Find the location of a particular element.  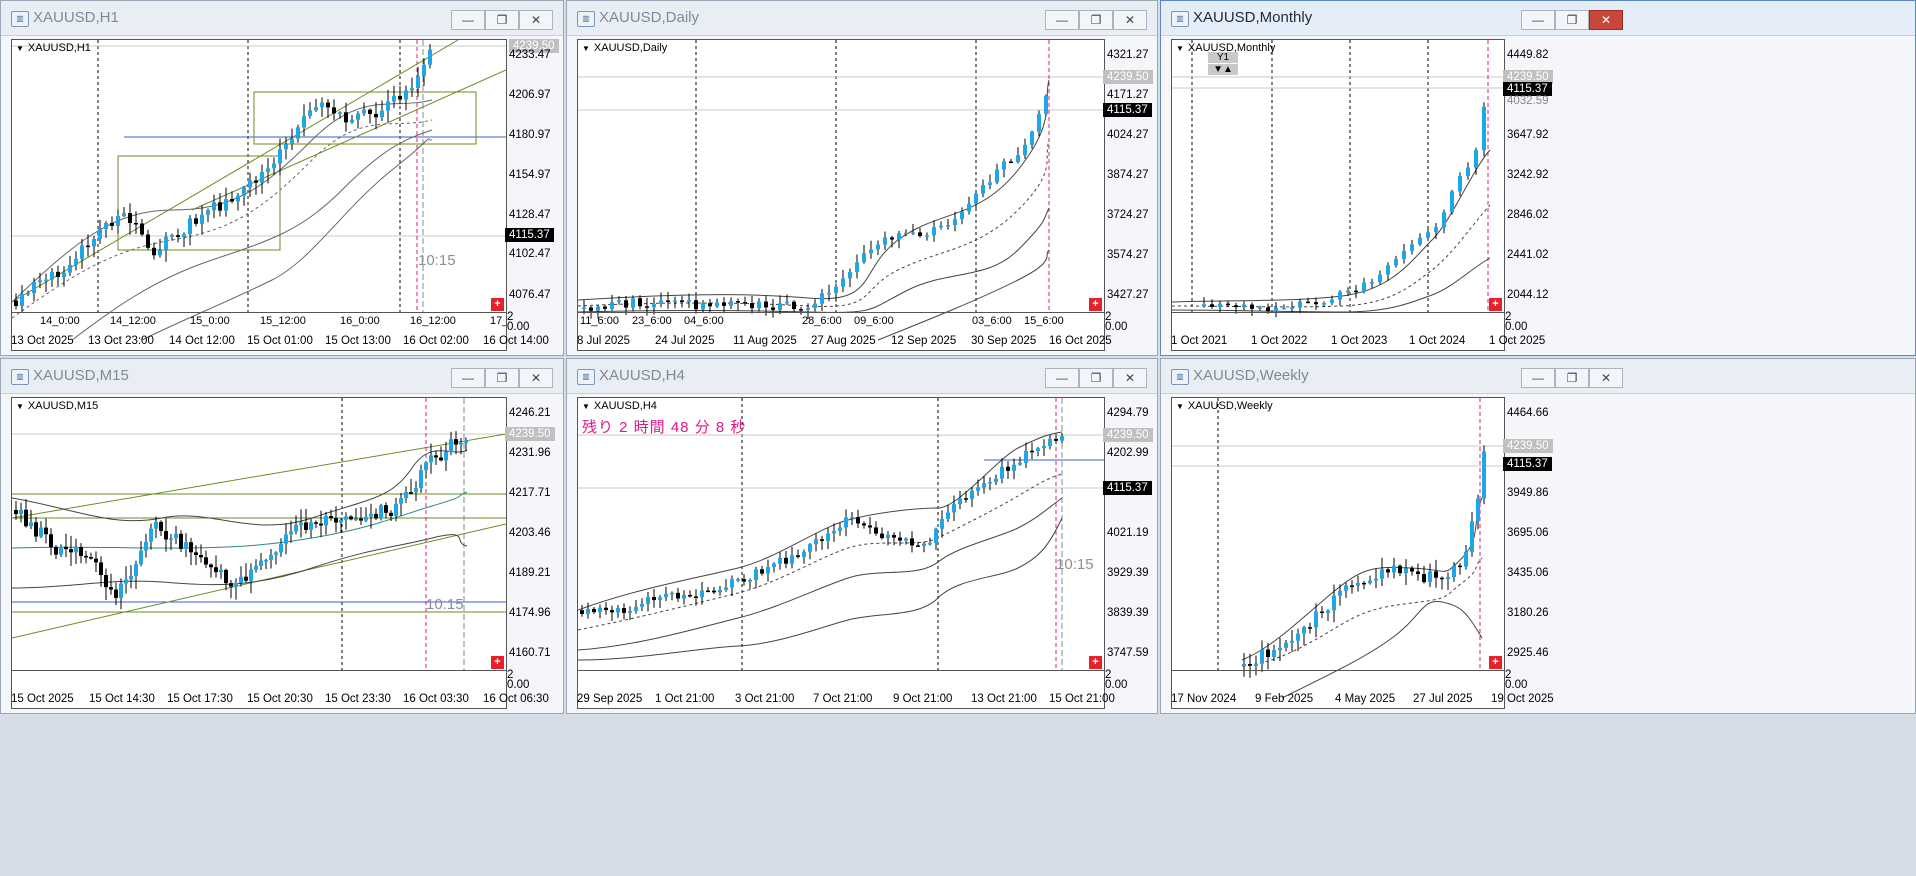

price-label: 3242.92 is located at coordinates (1528, 175).